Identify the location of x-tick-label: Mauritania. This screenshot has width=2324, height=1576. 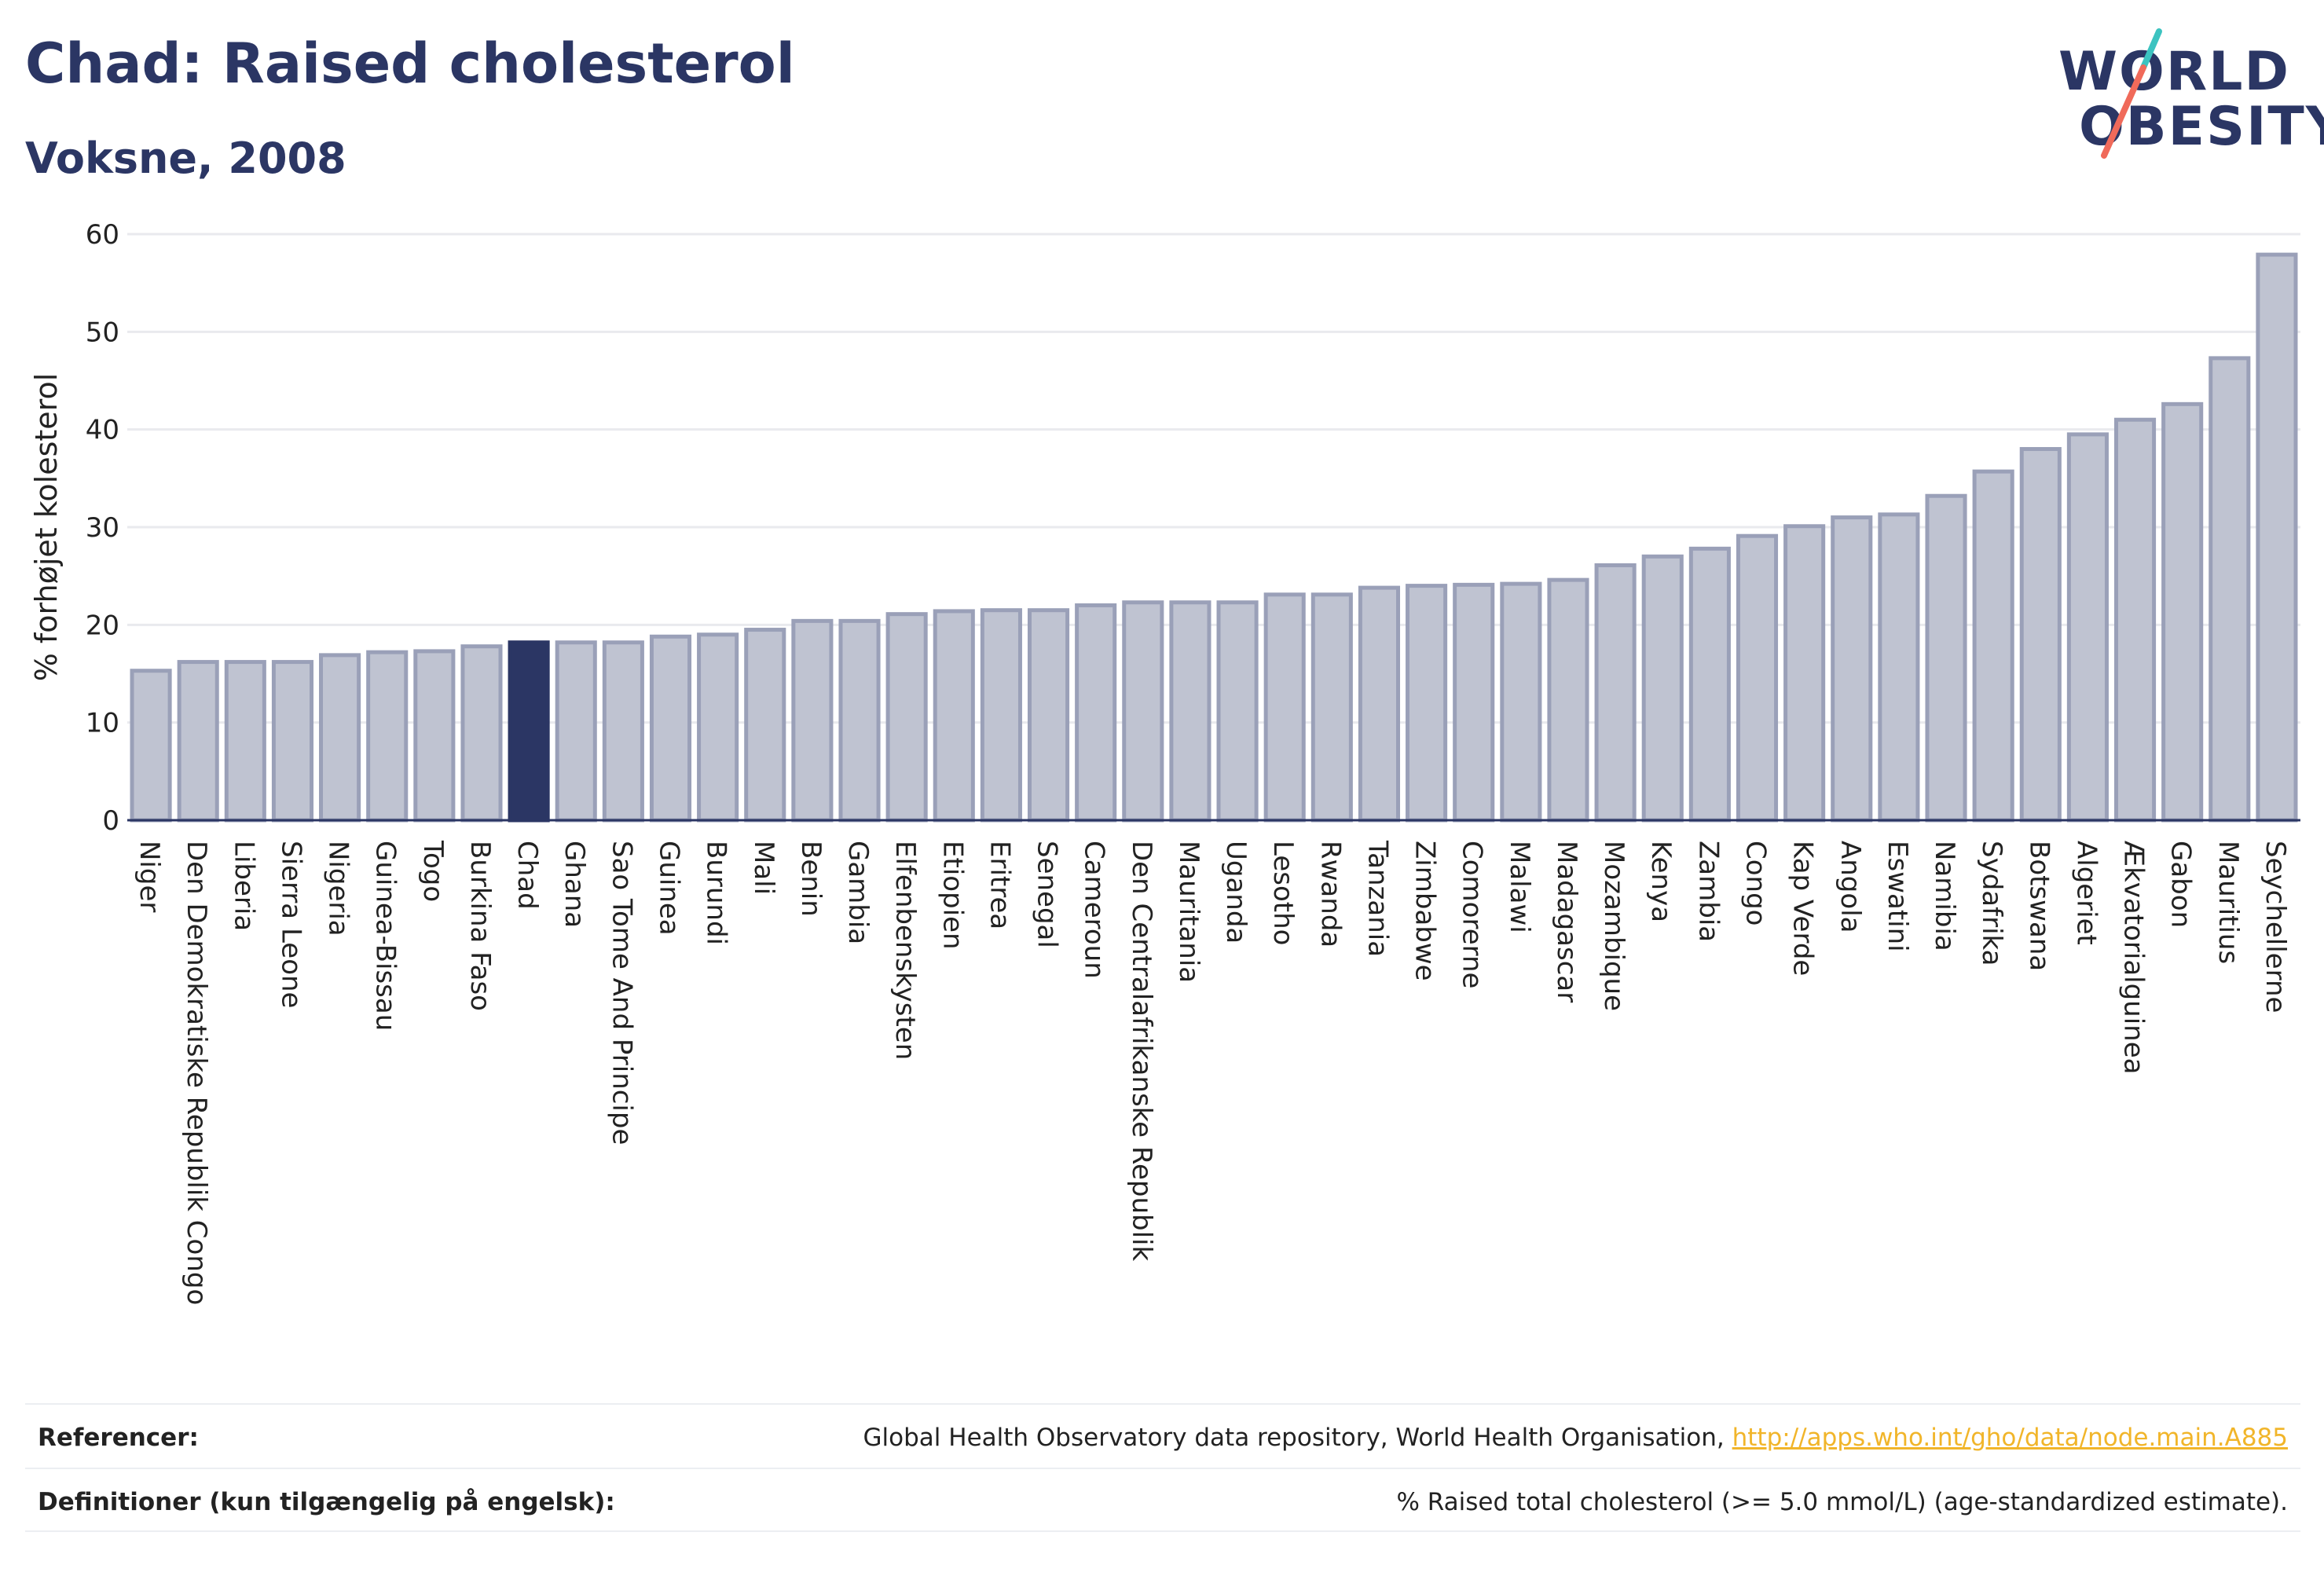
(1188, 912).